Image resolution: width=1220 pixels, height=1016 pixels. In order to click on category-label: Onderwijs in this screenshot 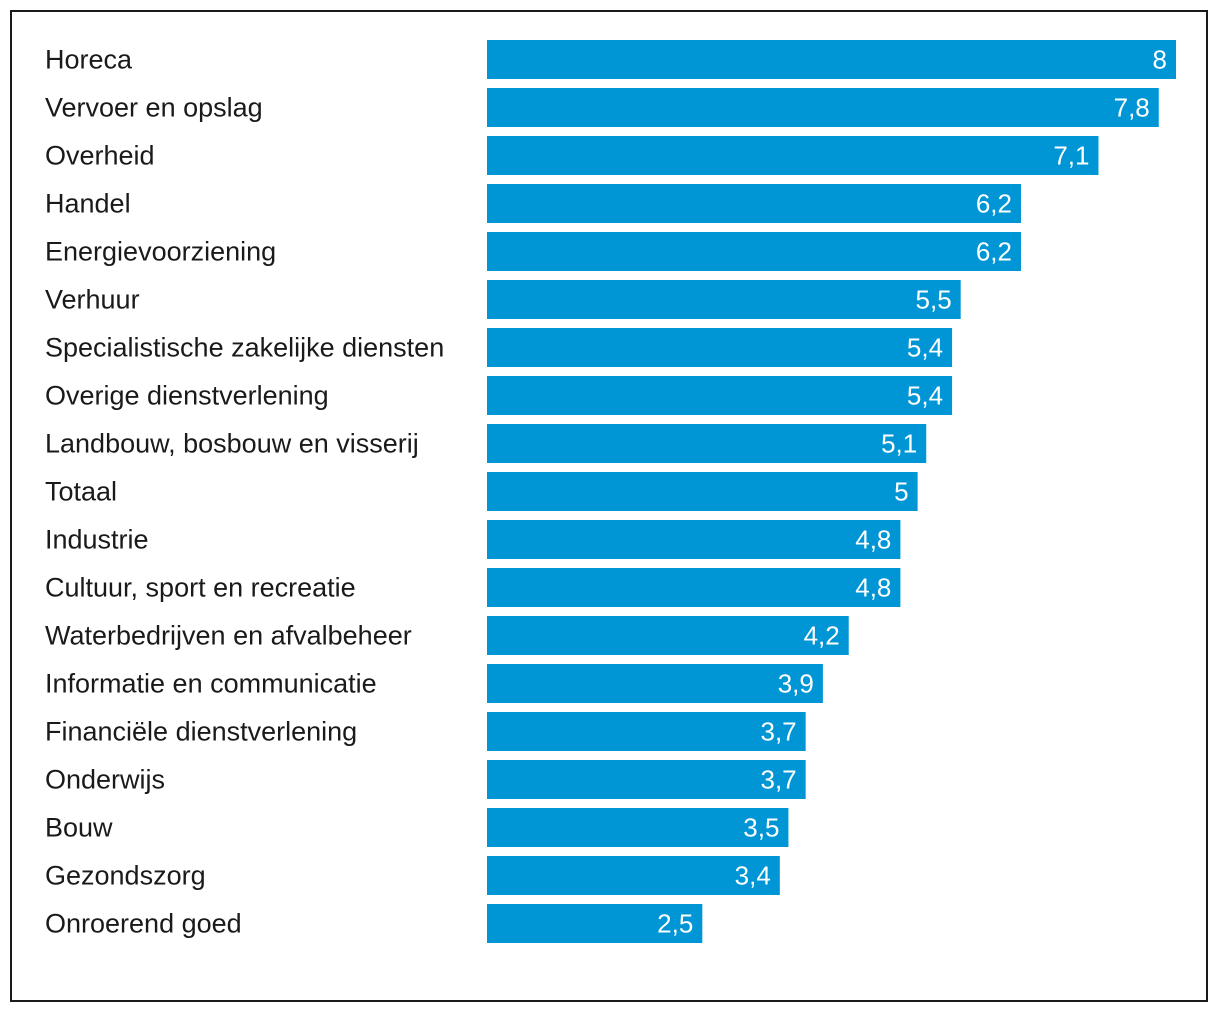, I will do `click(105, 780)`.